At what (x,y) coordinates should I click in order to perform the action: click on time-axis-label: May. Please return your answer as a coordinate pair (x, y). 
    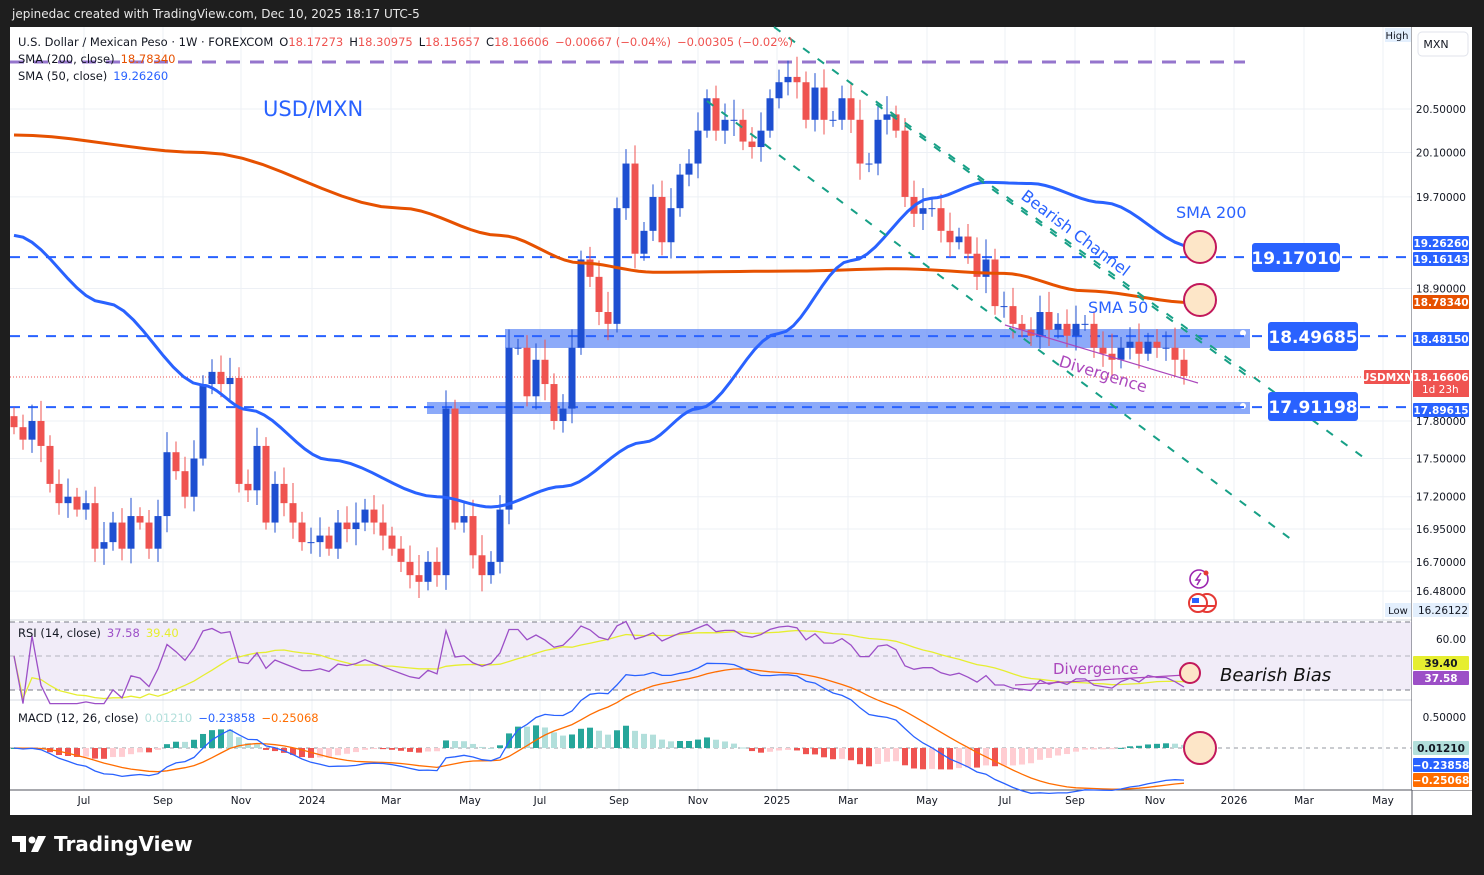
    Looking at the image, I should click on (1383, 801).